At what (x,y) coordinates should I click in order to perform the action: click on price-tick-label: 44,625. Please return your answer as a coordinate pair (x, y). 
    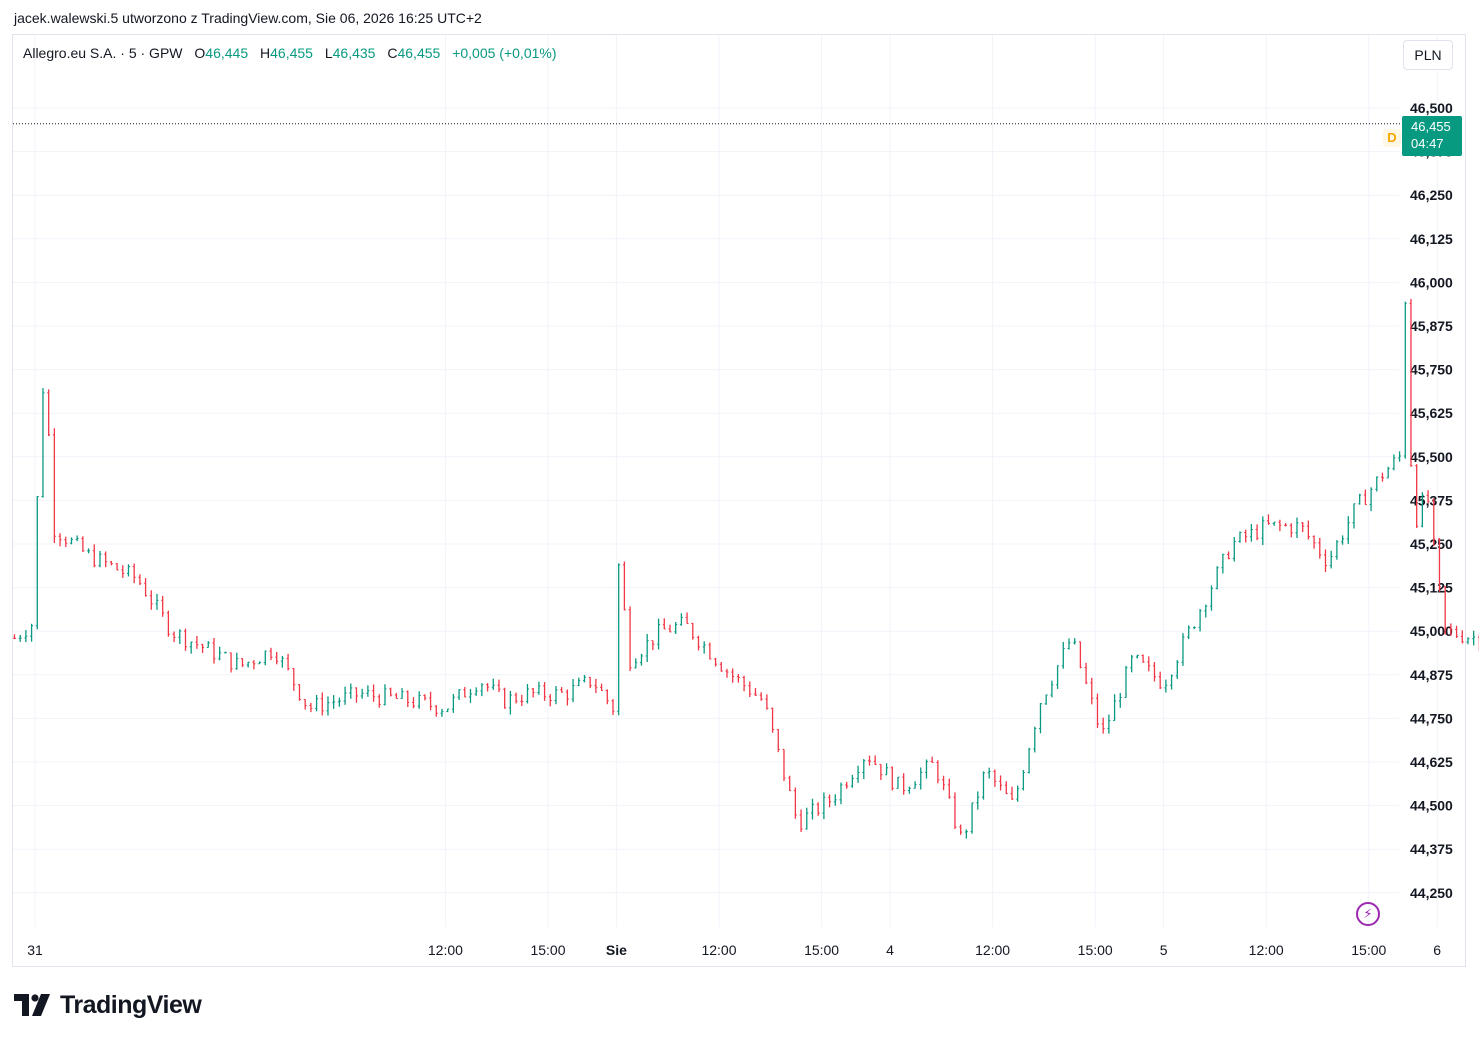
    Looking at the image, I should click on (1431, 762).